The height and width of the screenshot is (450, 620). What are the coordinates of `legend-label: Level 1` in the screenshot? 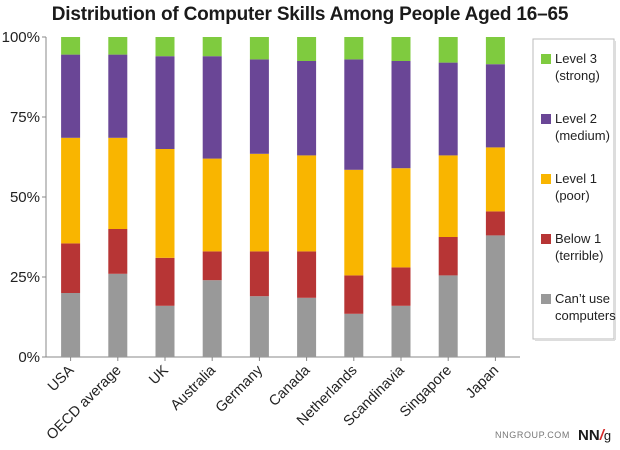 It's located at (576, 178).